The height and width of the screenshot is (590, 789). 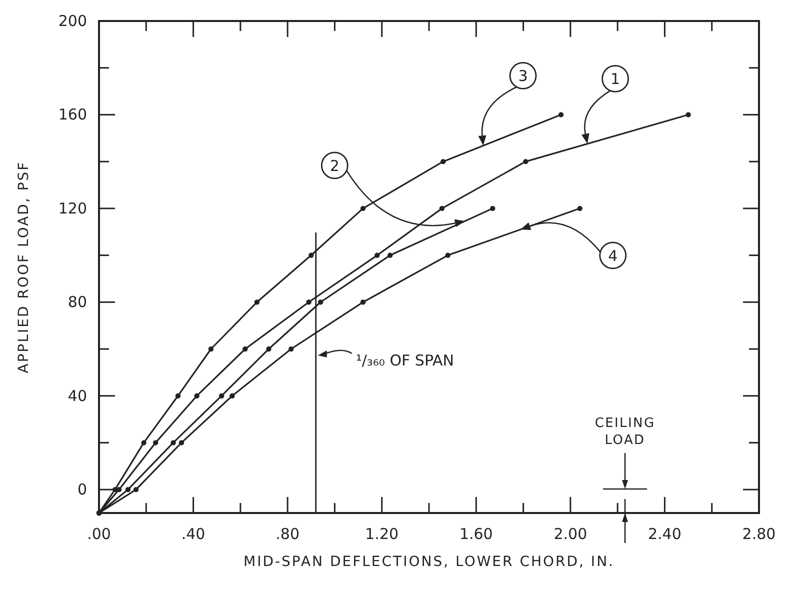 What do you see at coordinates (615, 79) in the screenshot?
I see `text: 1` at bounding box center [615, 79].